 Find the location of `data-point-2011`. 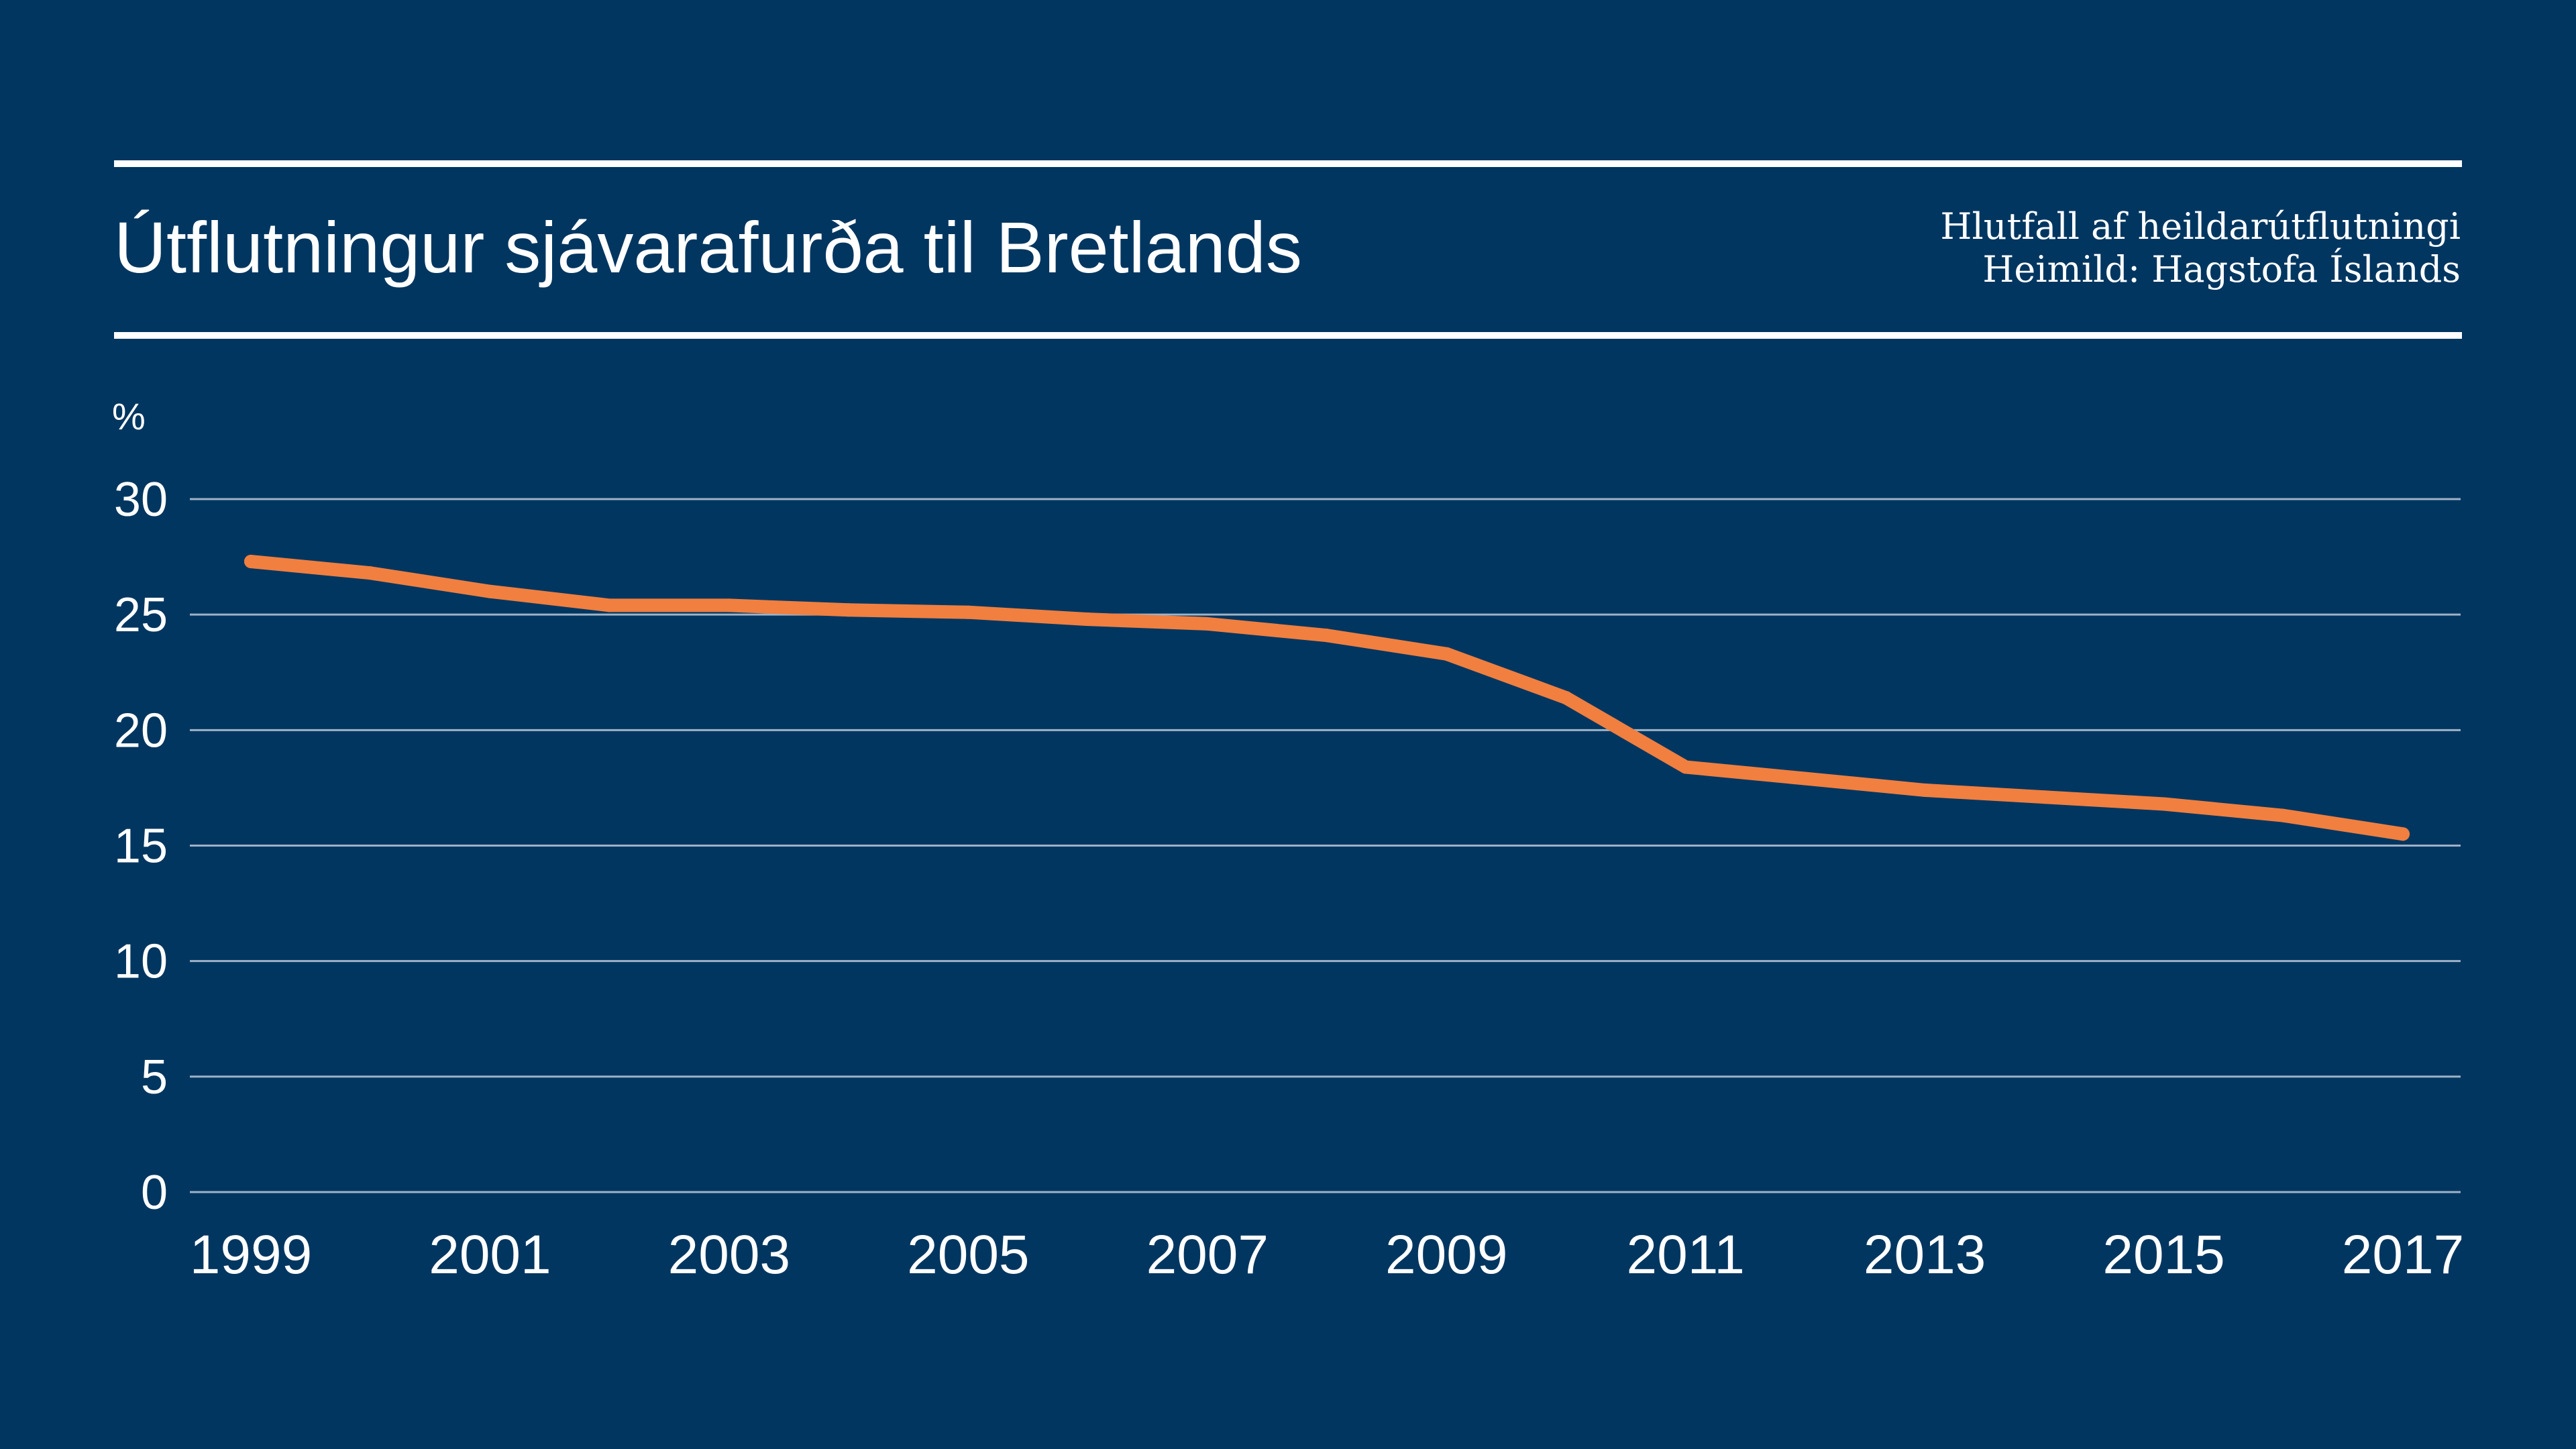

data-point-2011 is located at coordinates (1685, 767).